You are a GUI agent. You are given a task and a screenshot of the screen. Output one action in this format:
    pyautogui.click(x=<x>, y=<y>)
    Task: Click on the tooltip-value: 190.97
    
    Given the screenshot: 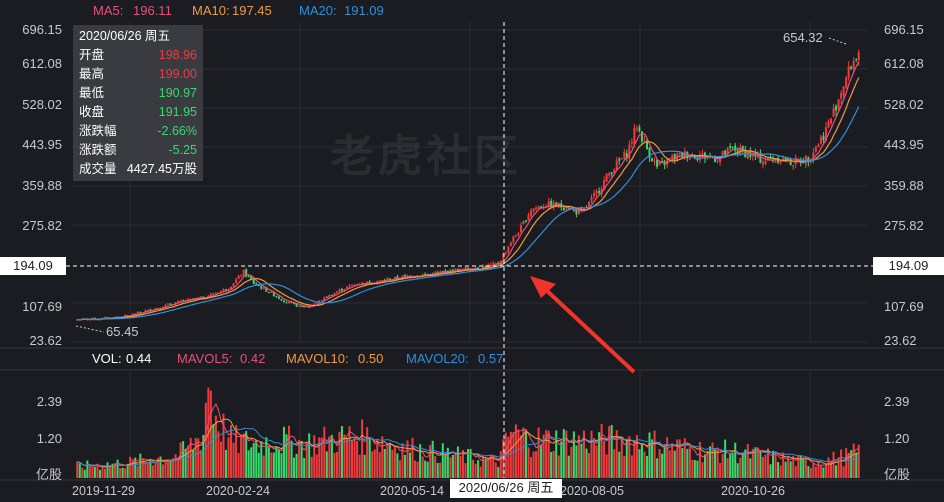 What is the action you would take?
    pyautogui.click(x=177, y=93)
    